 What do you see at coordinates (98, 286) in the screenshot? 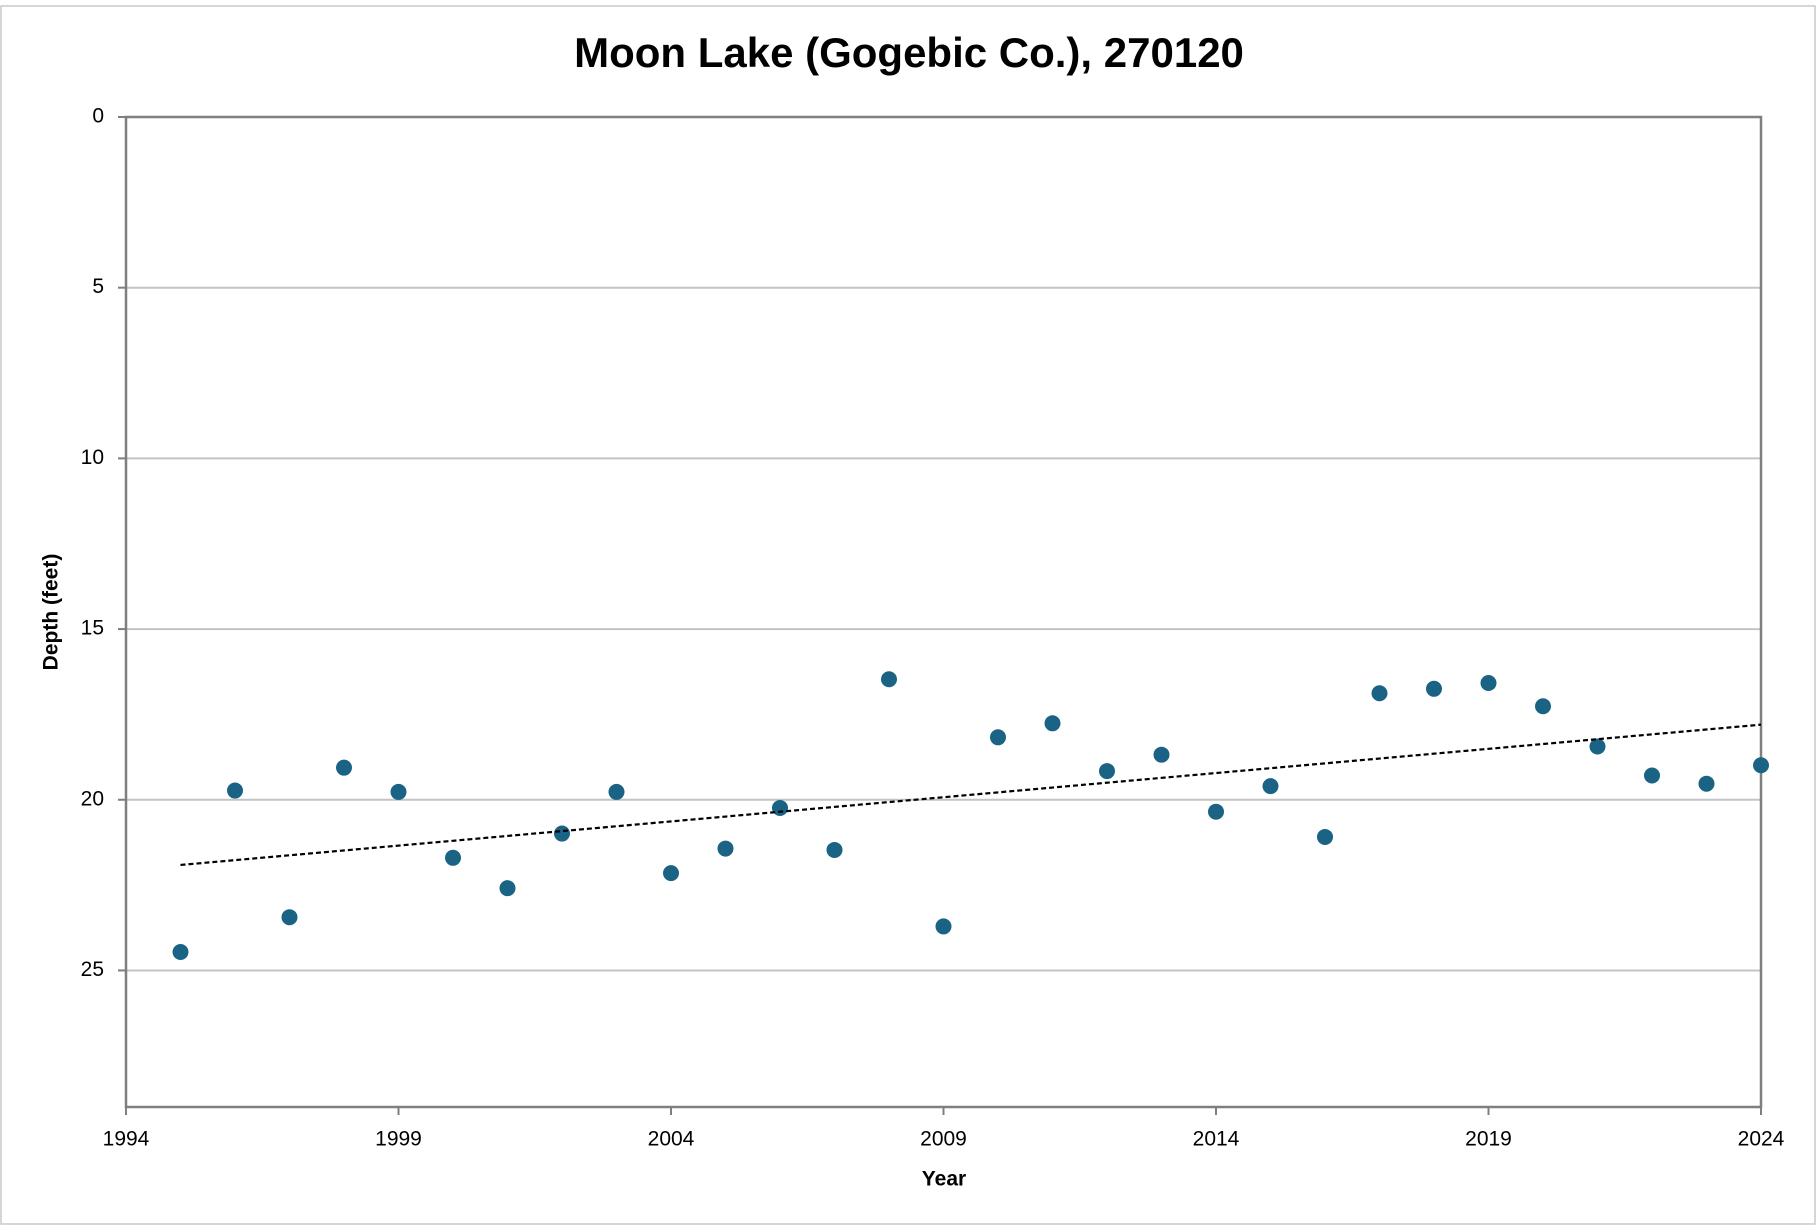
I see `y-tick-label: 5` at bounding box center [98, 286].